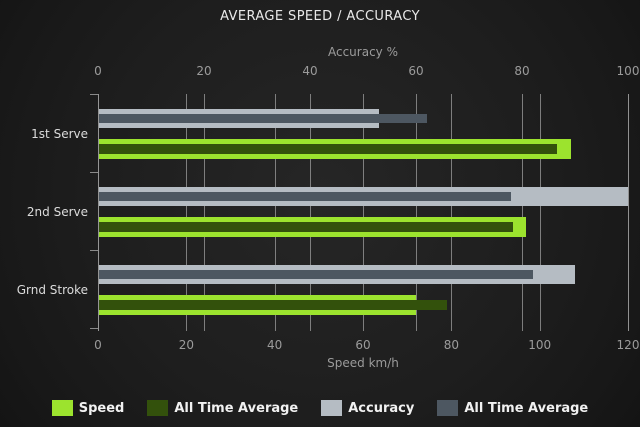 This screenshot has width=640, height=427. I want to click on category-label: 1st Serve, so click(59, 134).